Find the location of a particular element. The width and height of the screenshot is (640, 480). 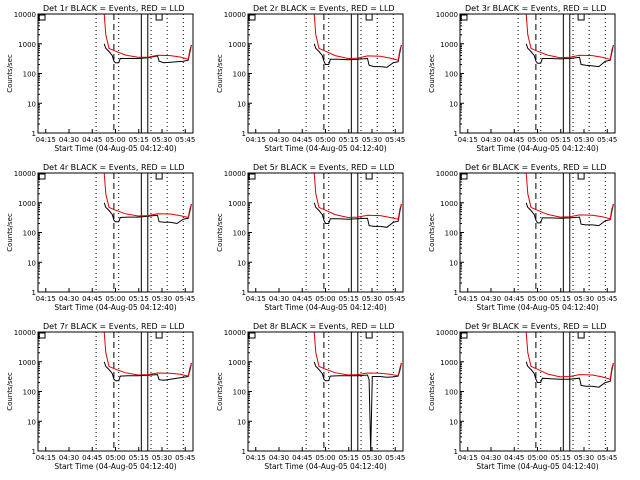

panel-title: Det 2r BLACK = Events, RED = LLD is located at coordinates (324, 8).